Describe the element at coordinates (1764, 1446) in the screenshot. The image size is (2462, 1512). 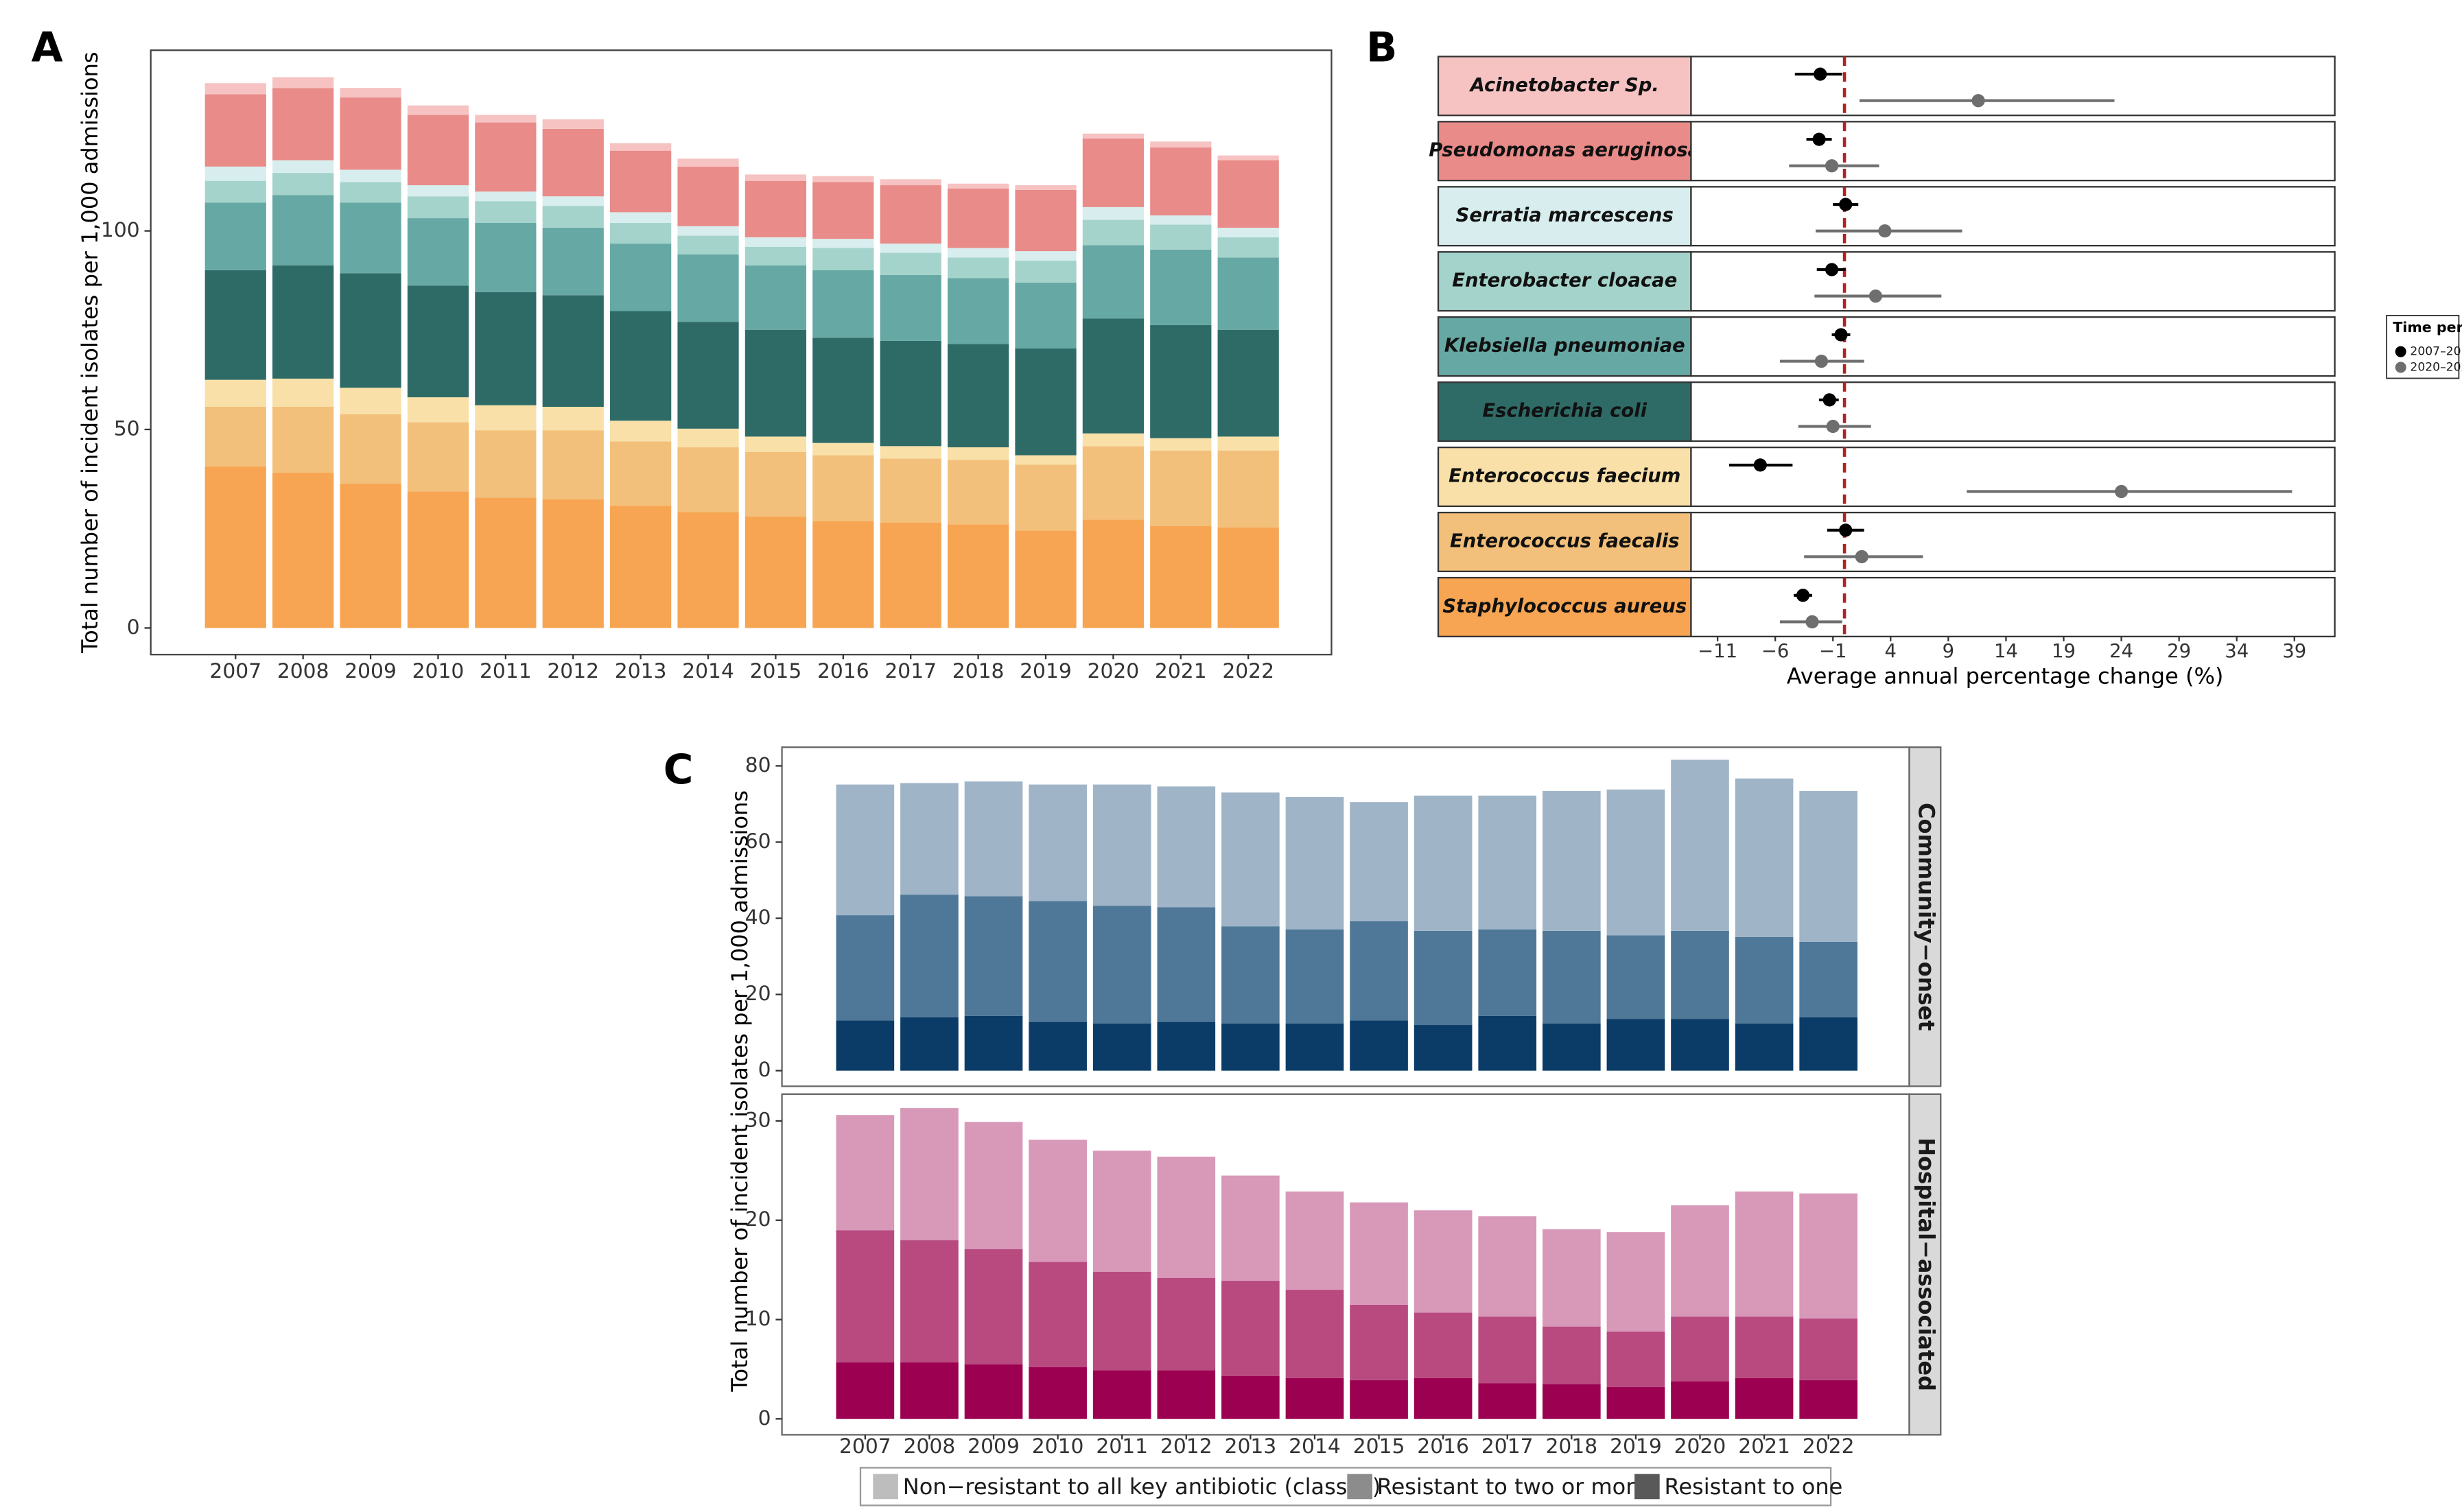
I see `x-tick-label: 2021` at that location.